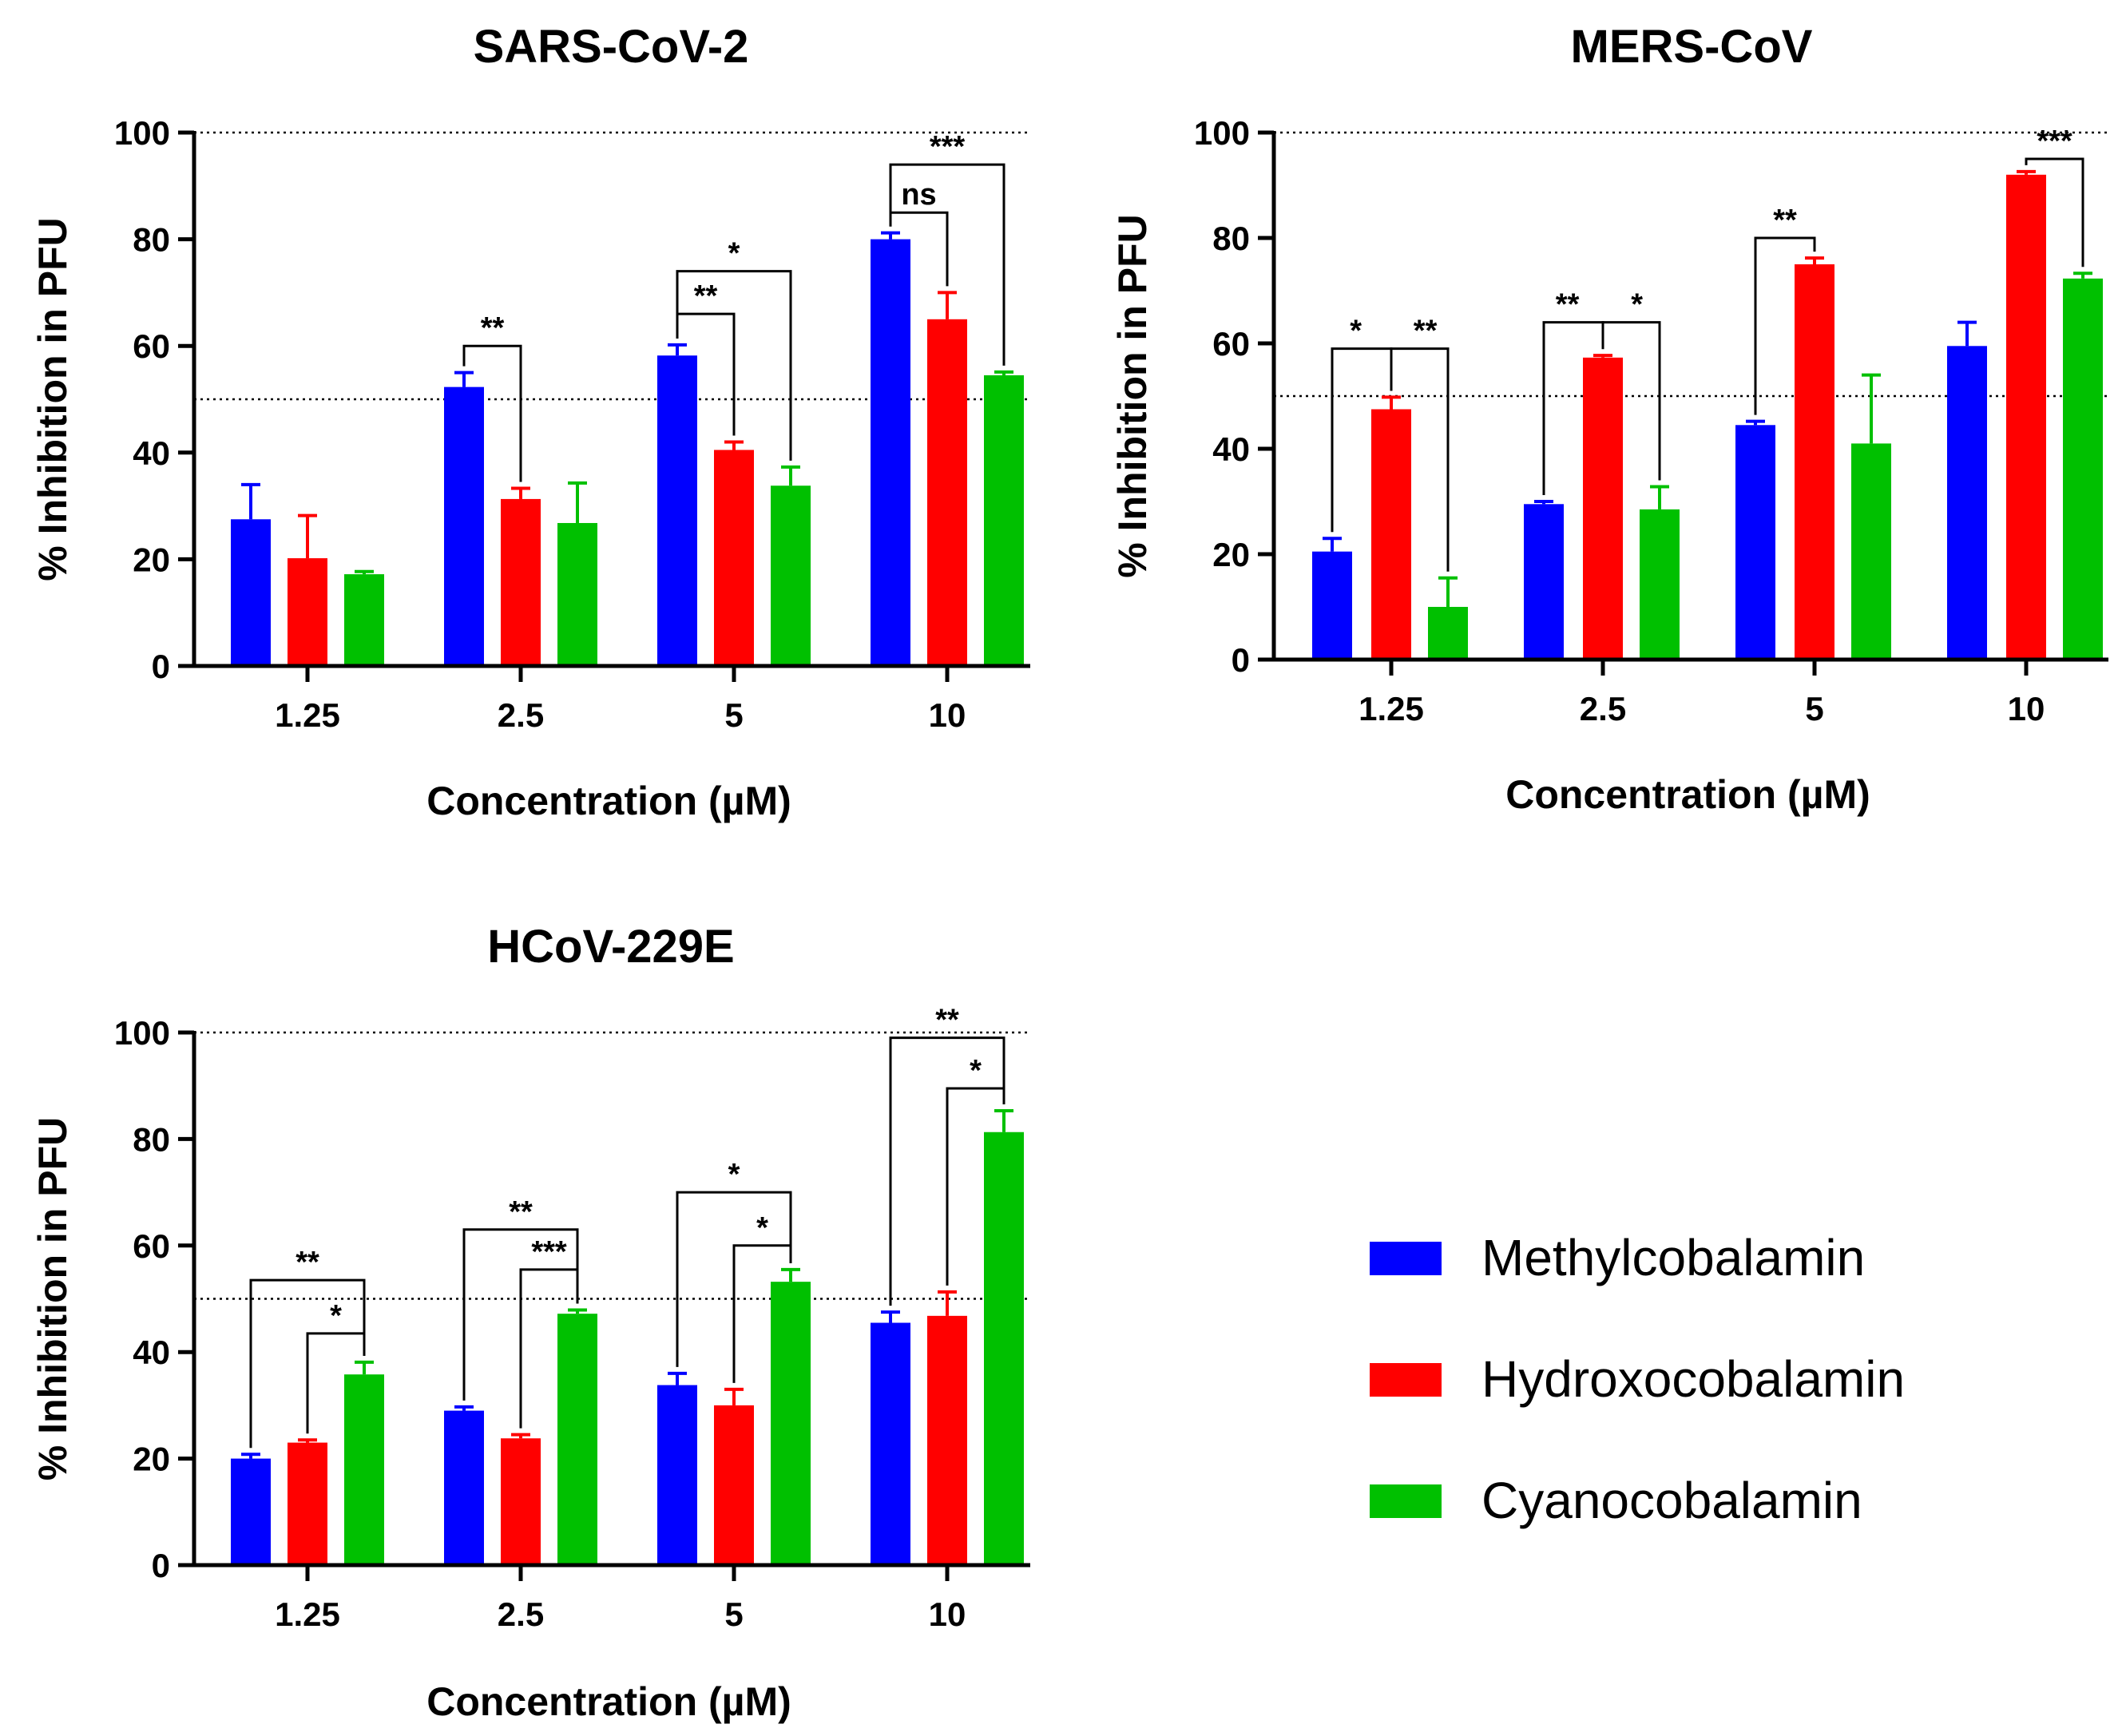 This screenshot has height=1736, width=2126. I want to click on significance-label: ns, so click(918, 195).